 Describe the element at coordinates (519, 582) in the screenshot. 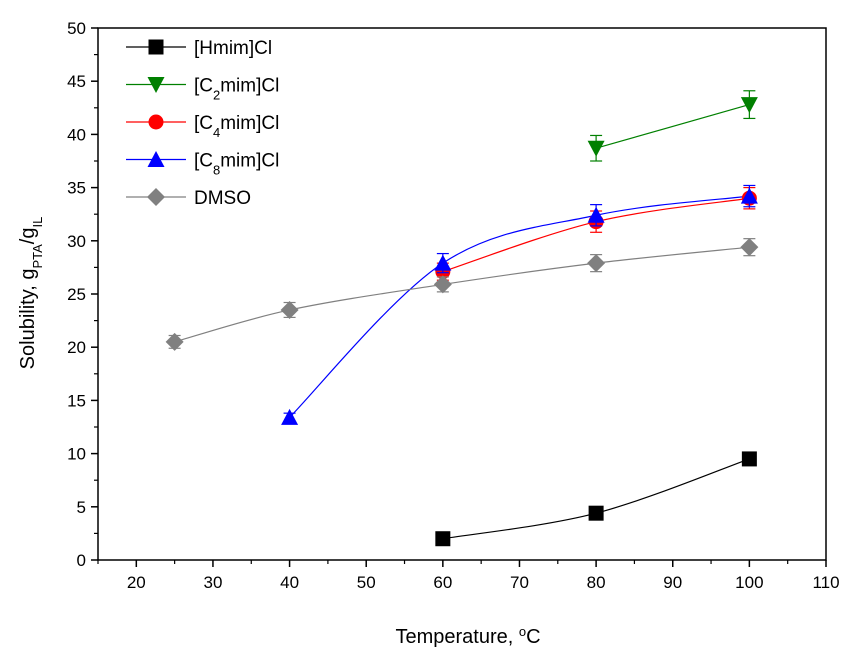

I see `x-tick-label: 70` at that location.